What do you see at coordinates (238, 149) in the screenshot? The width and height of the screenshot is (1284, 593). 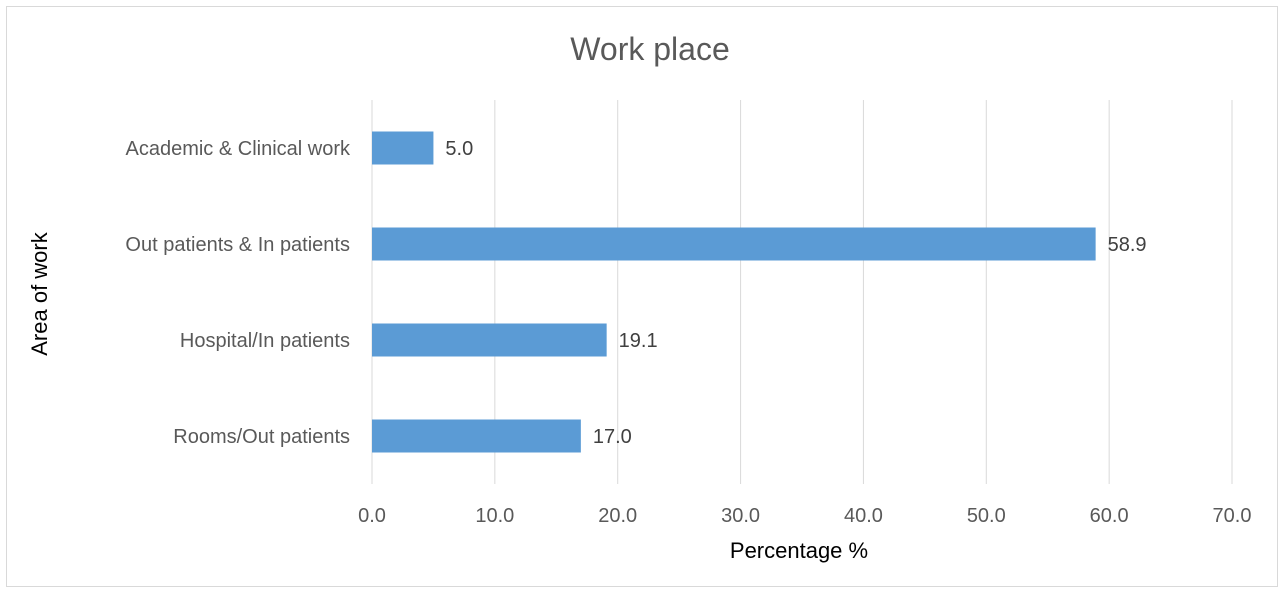 I see `category-label: Academic & Clinical work` at bounding box center [238, 149].